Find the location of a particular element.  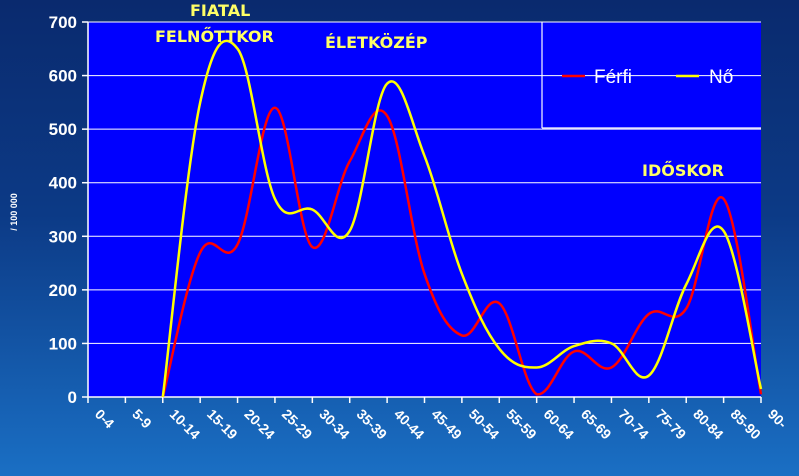

x-tick-label: 45-49 is located at coordinates (446, 424).